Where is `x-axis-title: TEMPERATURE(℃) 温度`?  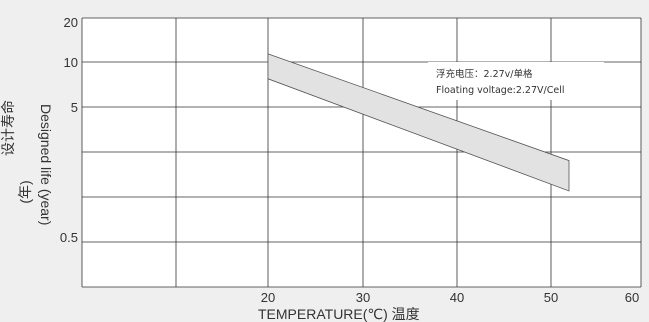 x-axis-title: TEMPERATURE(℃) 温度 is located at coordinates (339, 314).